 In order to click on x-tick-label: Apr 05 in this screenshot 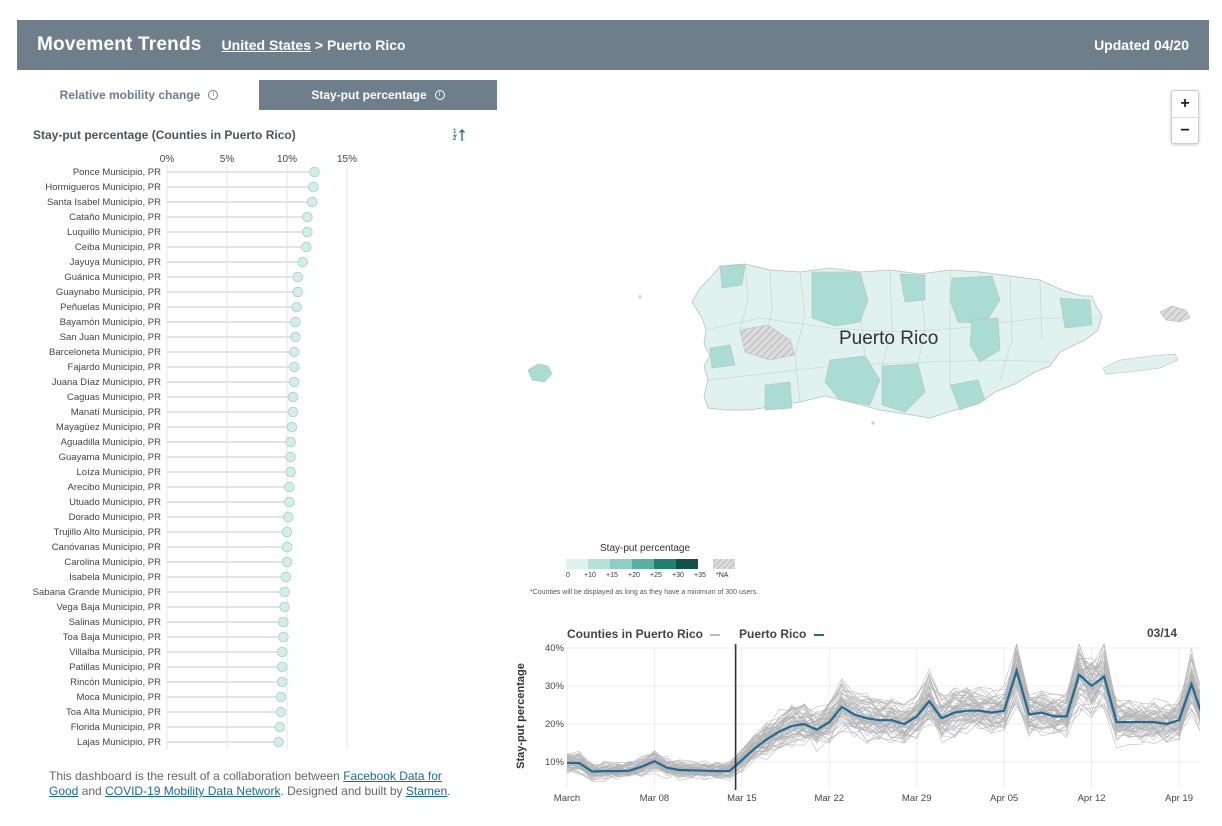, I will do `click(1004, 798)`.